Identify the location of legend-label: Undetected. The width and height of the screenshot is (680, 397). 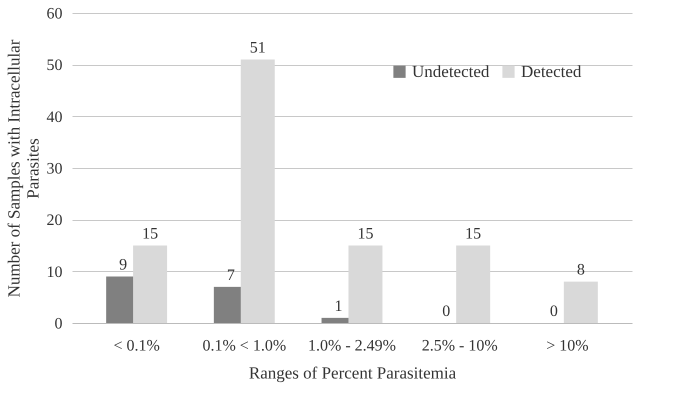
(451, 71).